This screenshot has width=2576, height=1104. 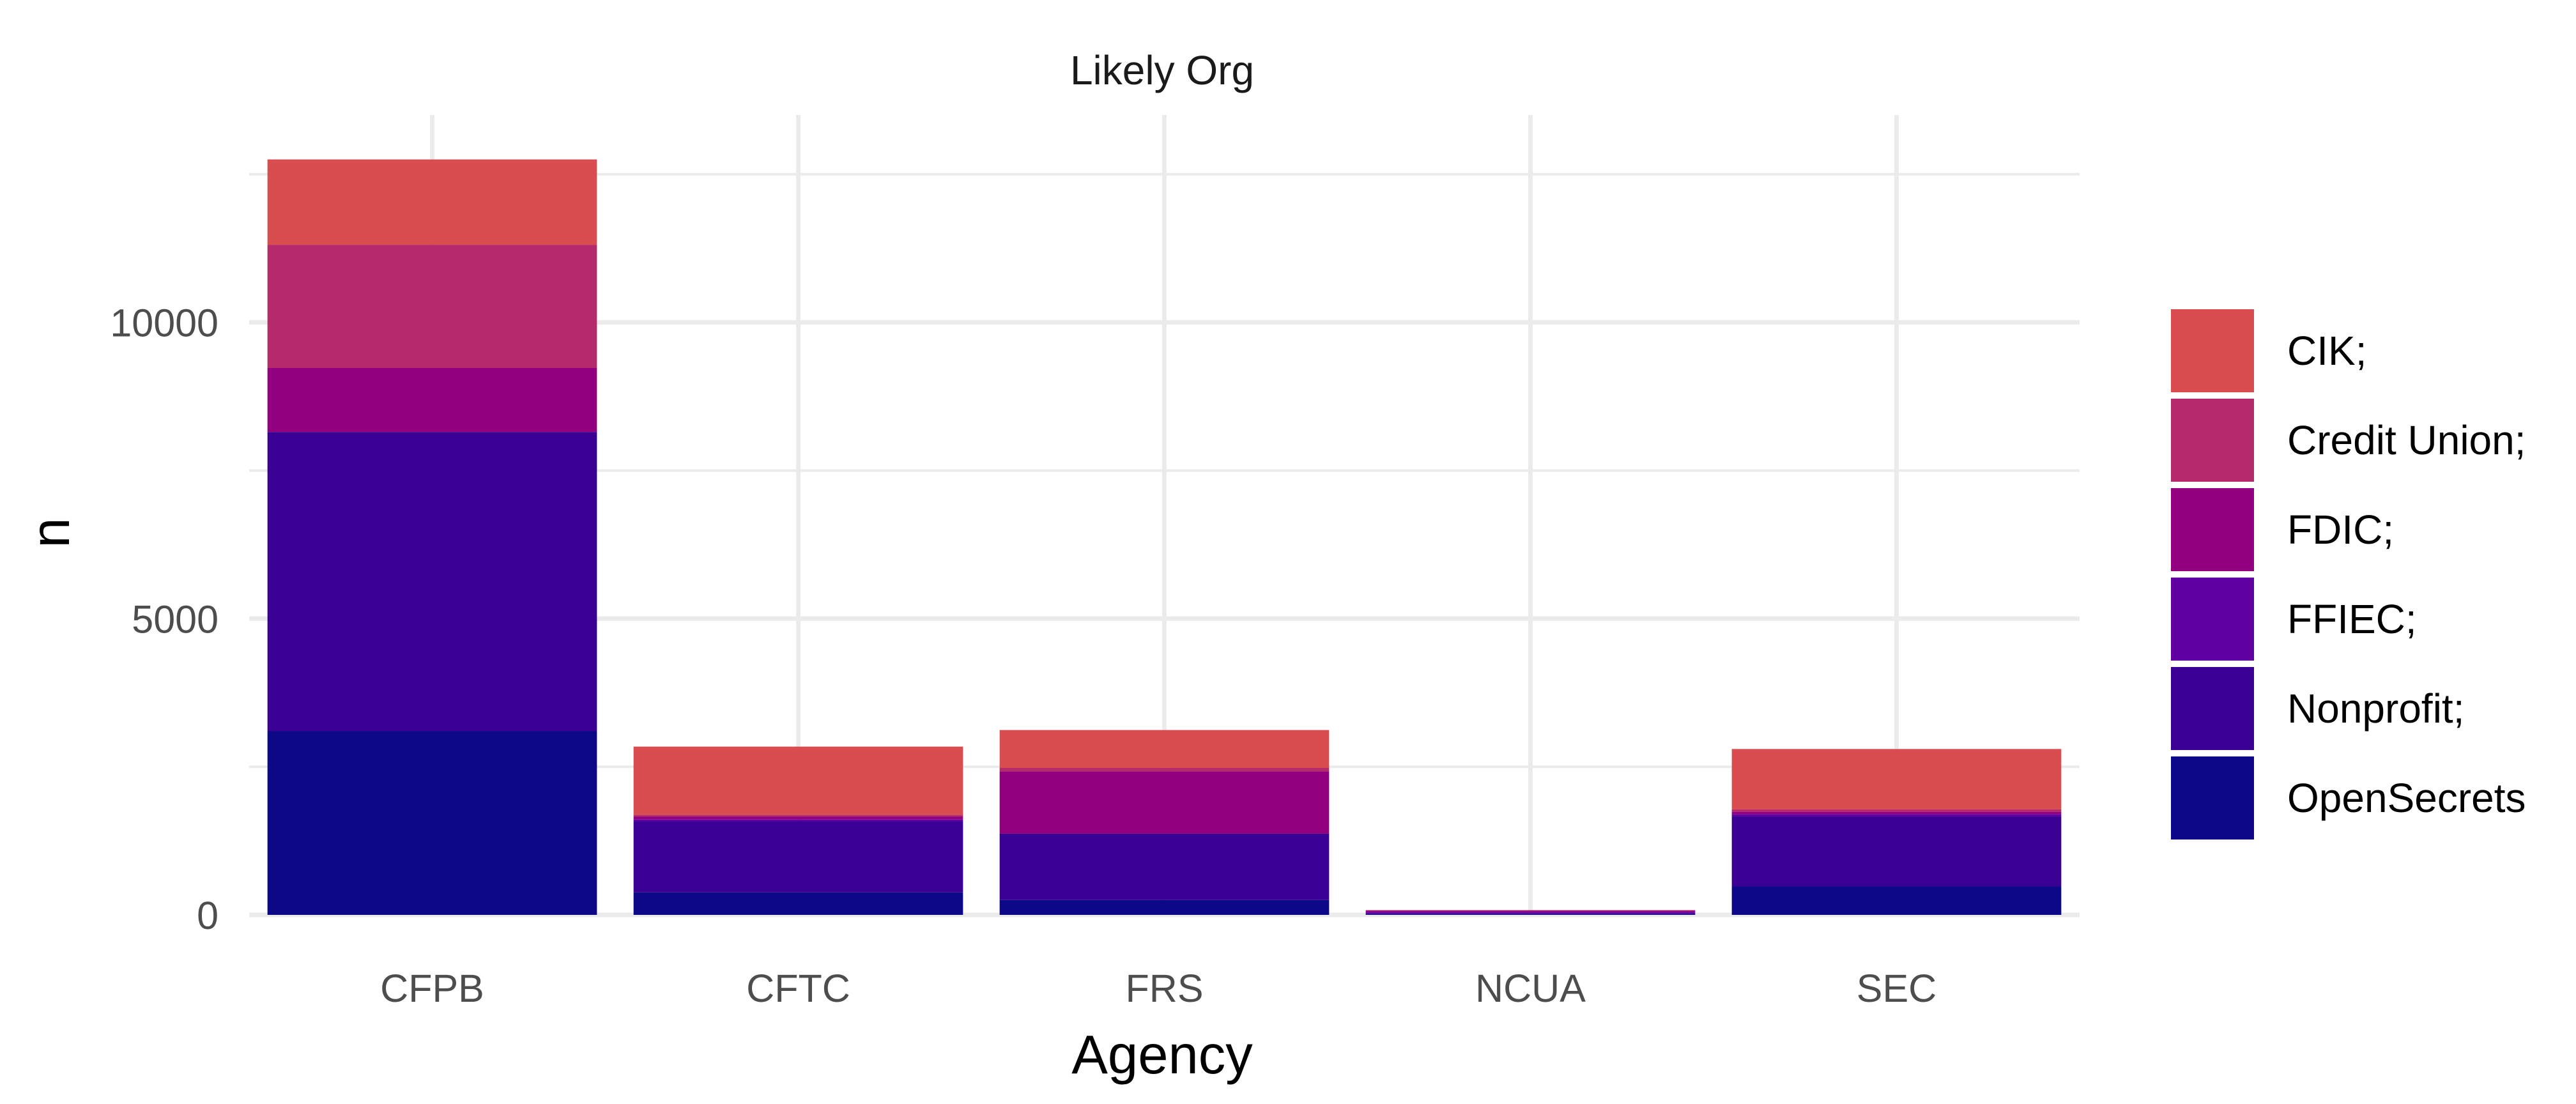 I want to click on bar-cftc-opensecrets, so click(x=798, y=903).